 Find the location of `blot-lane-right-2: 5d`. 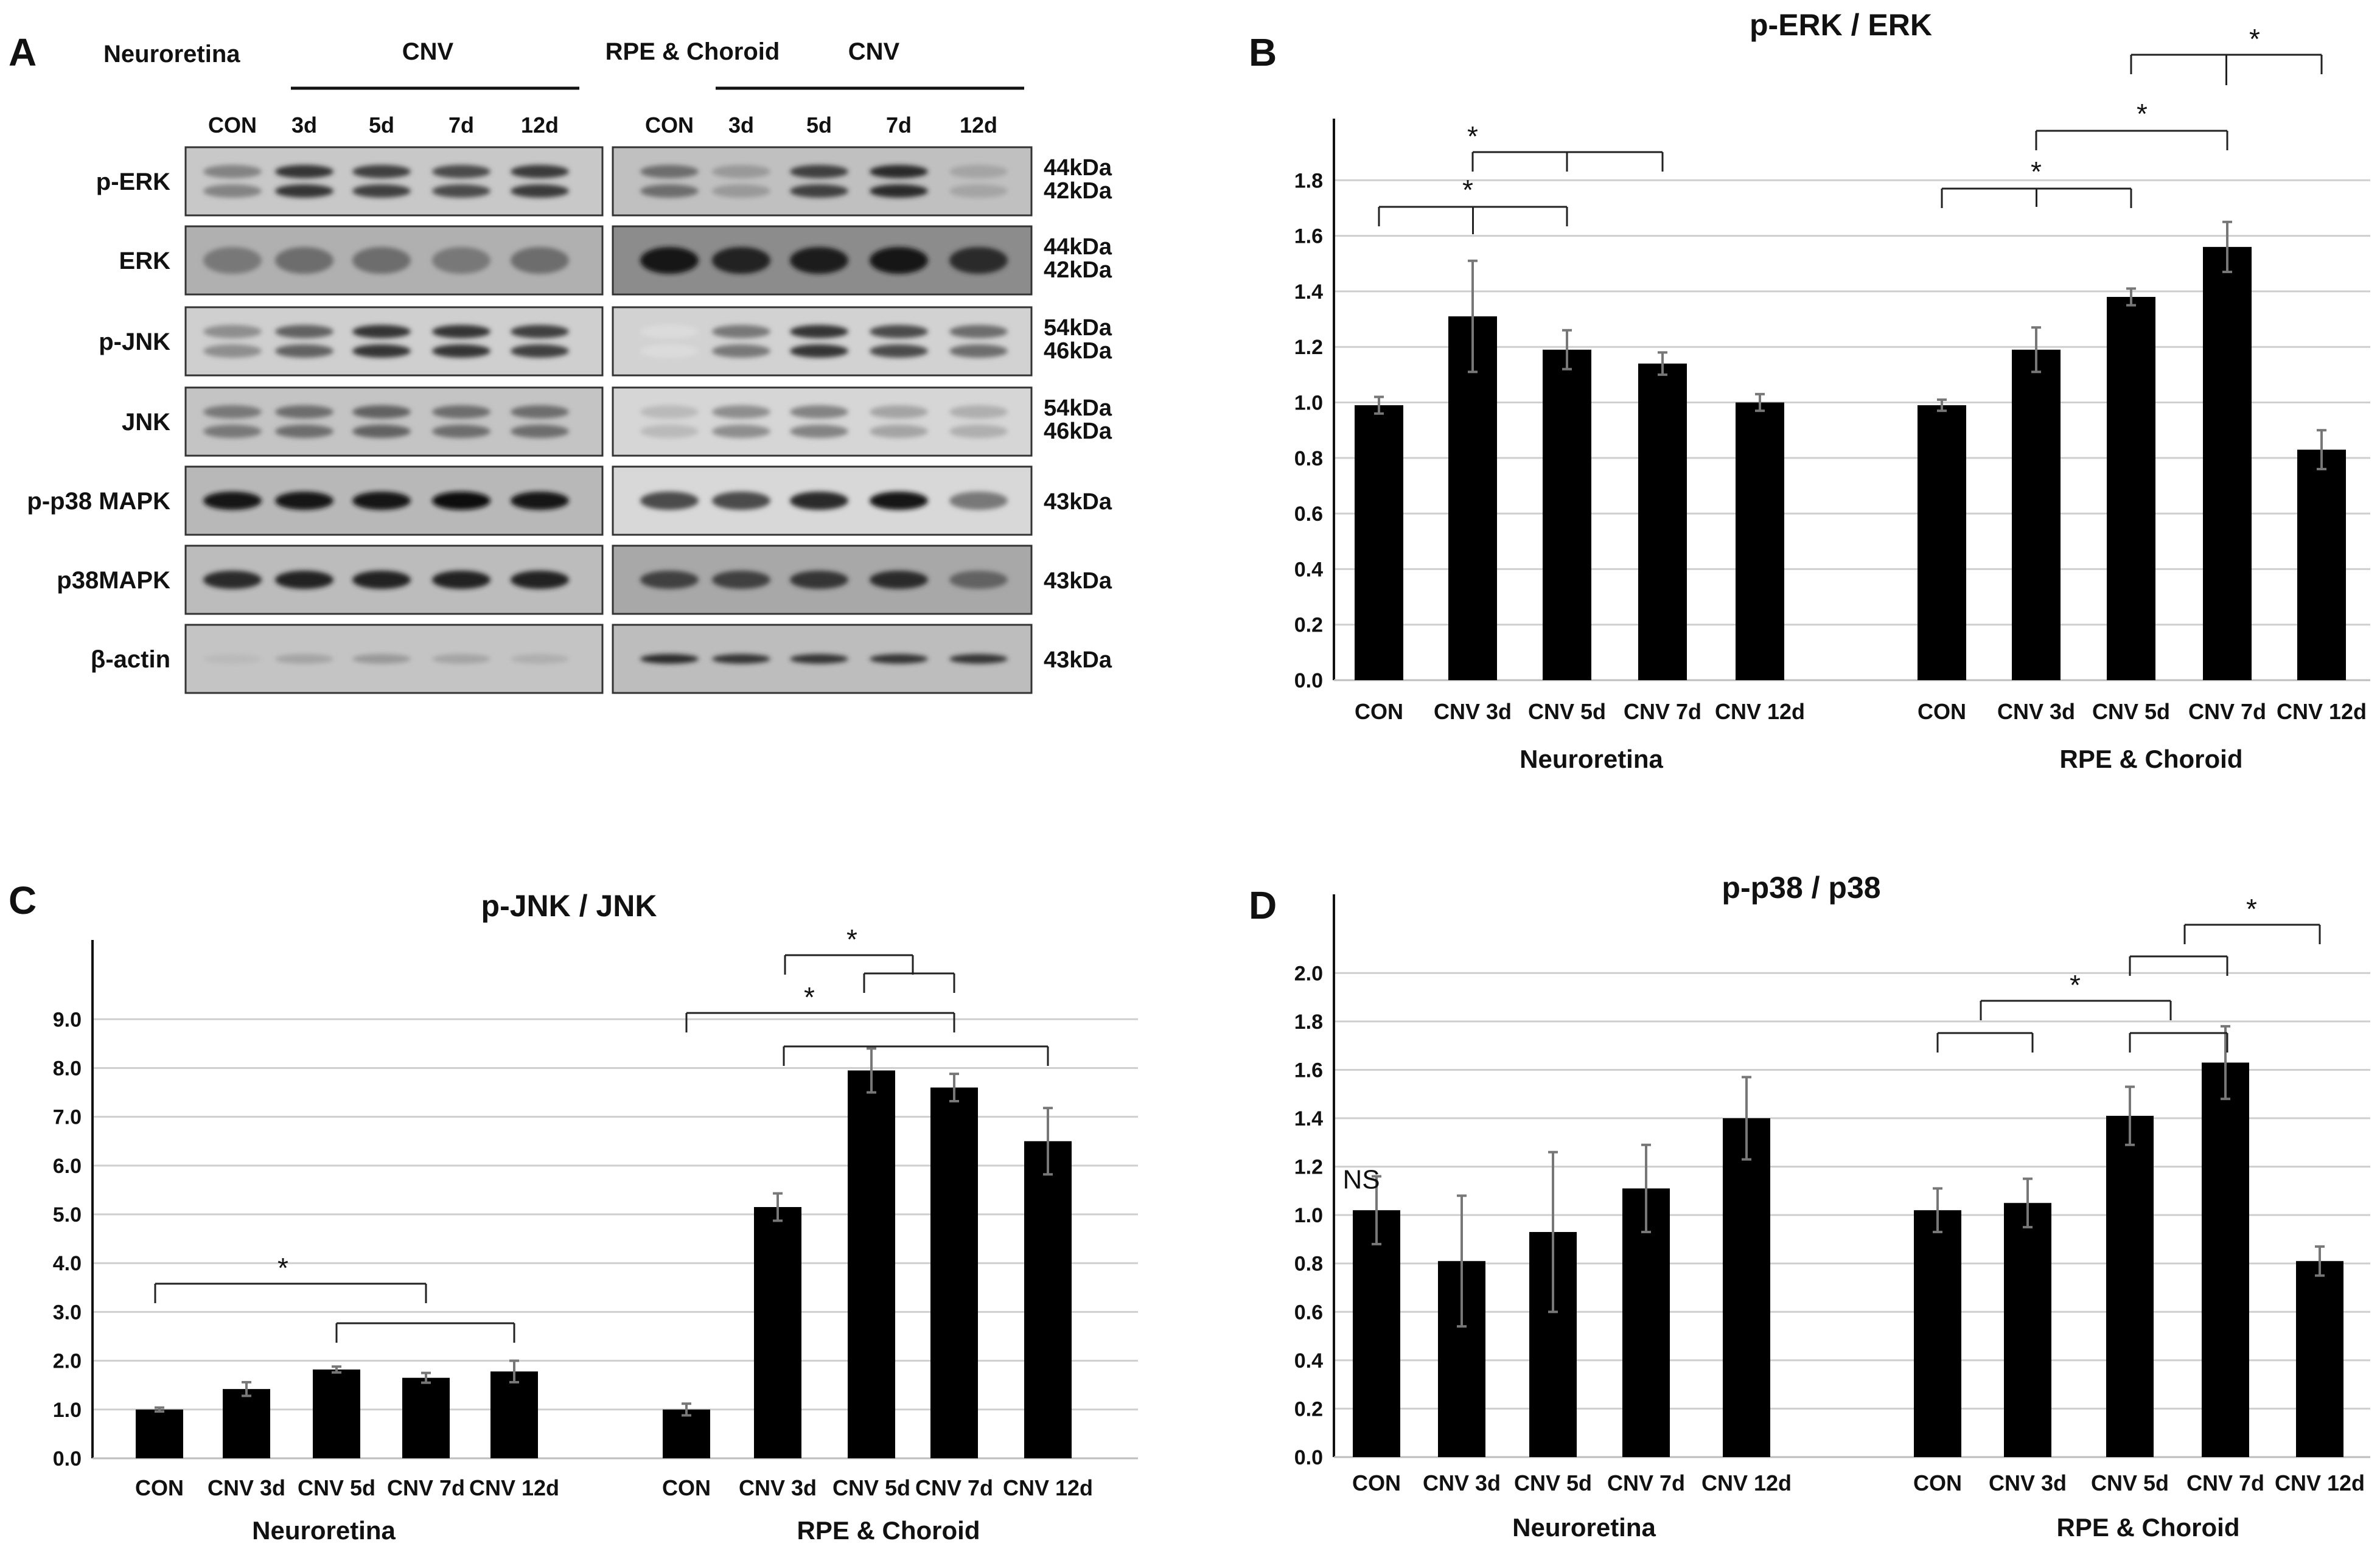

blot-lane-right-2: 5d is located at coordinates (819, 125).